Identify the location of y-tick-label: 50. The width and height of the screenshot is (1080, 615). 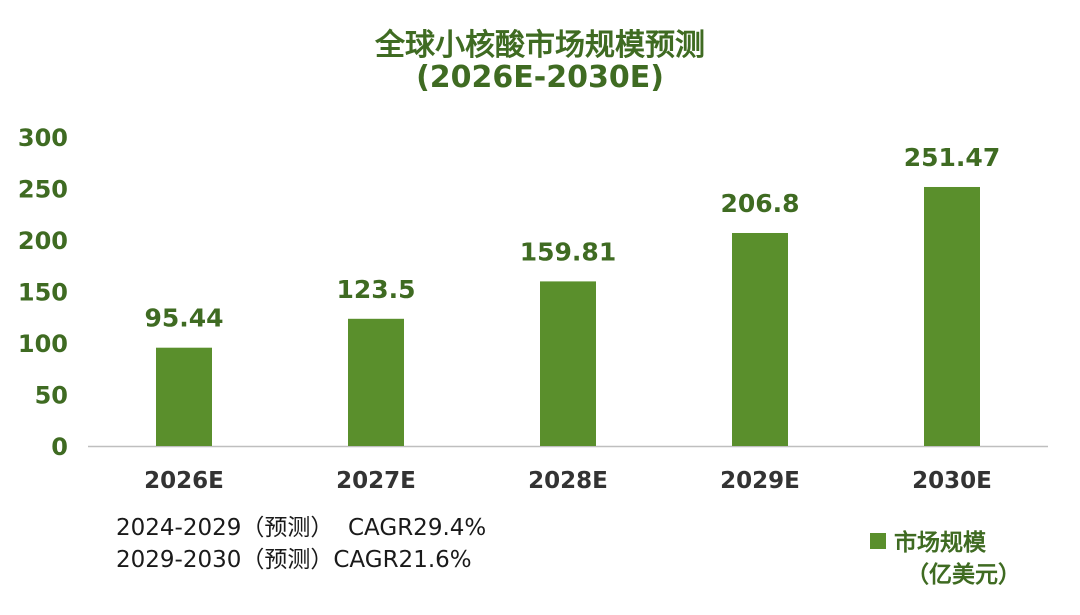
(51, 396).